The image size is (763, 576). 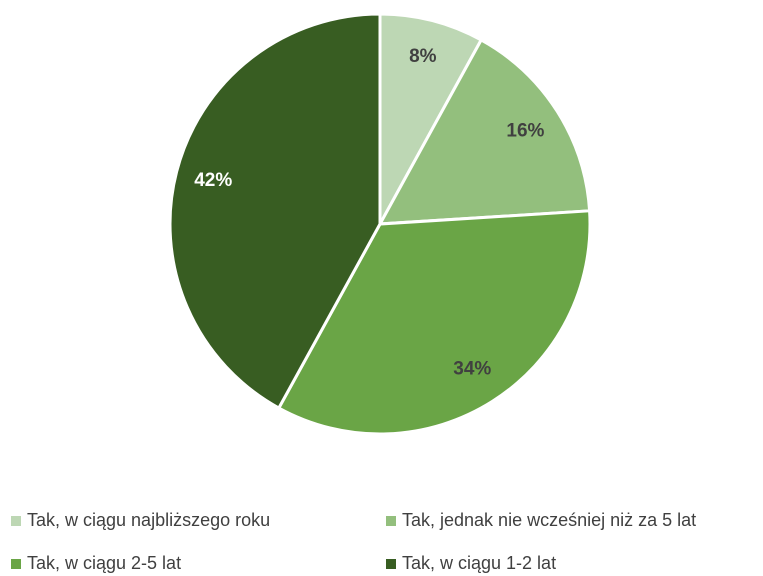 I want to click on legend-label: Tak, w ciągu 1-2 lat, so click(x=479, y=563).